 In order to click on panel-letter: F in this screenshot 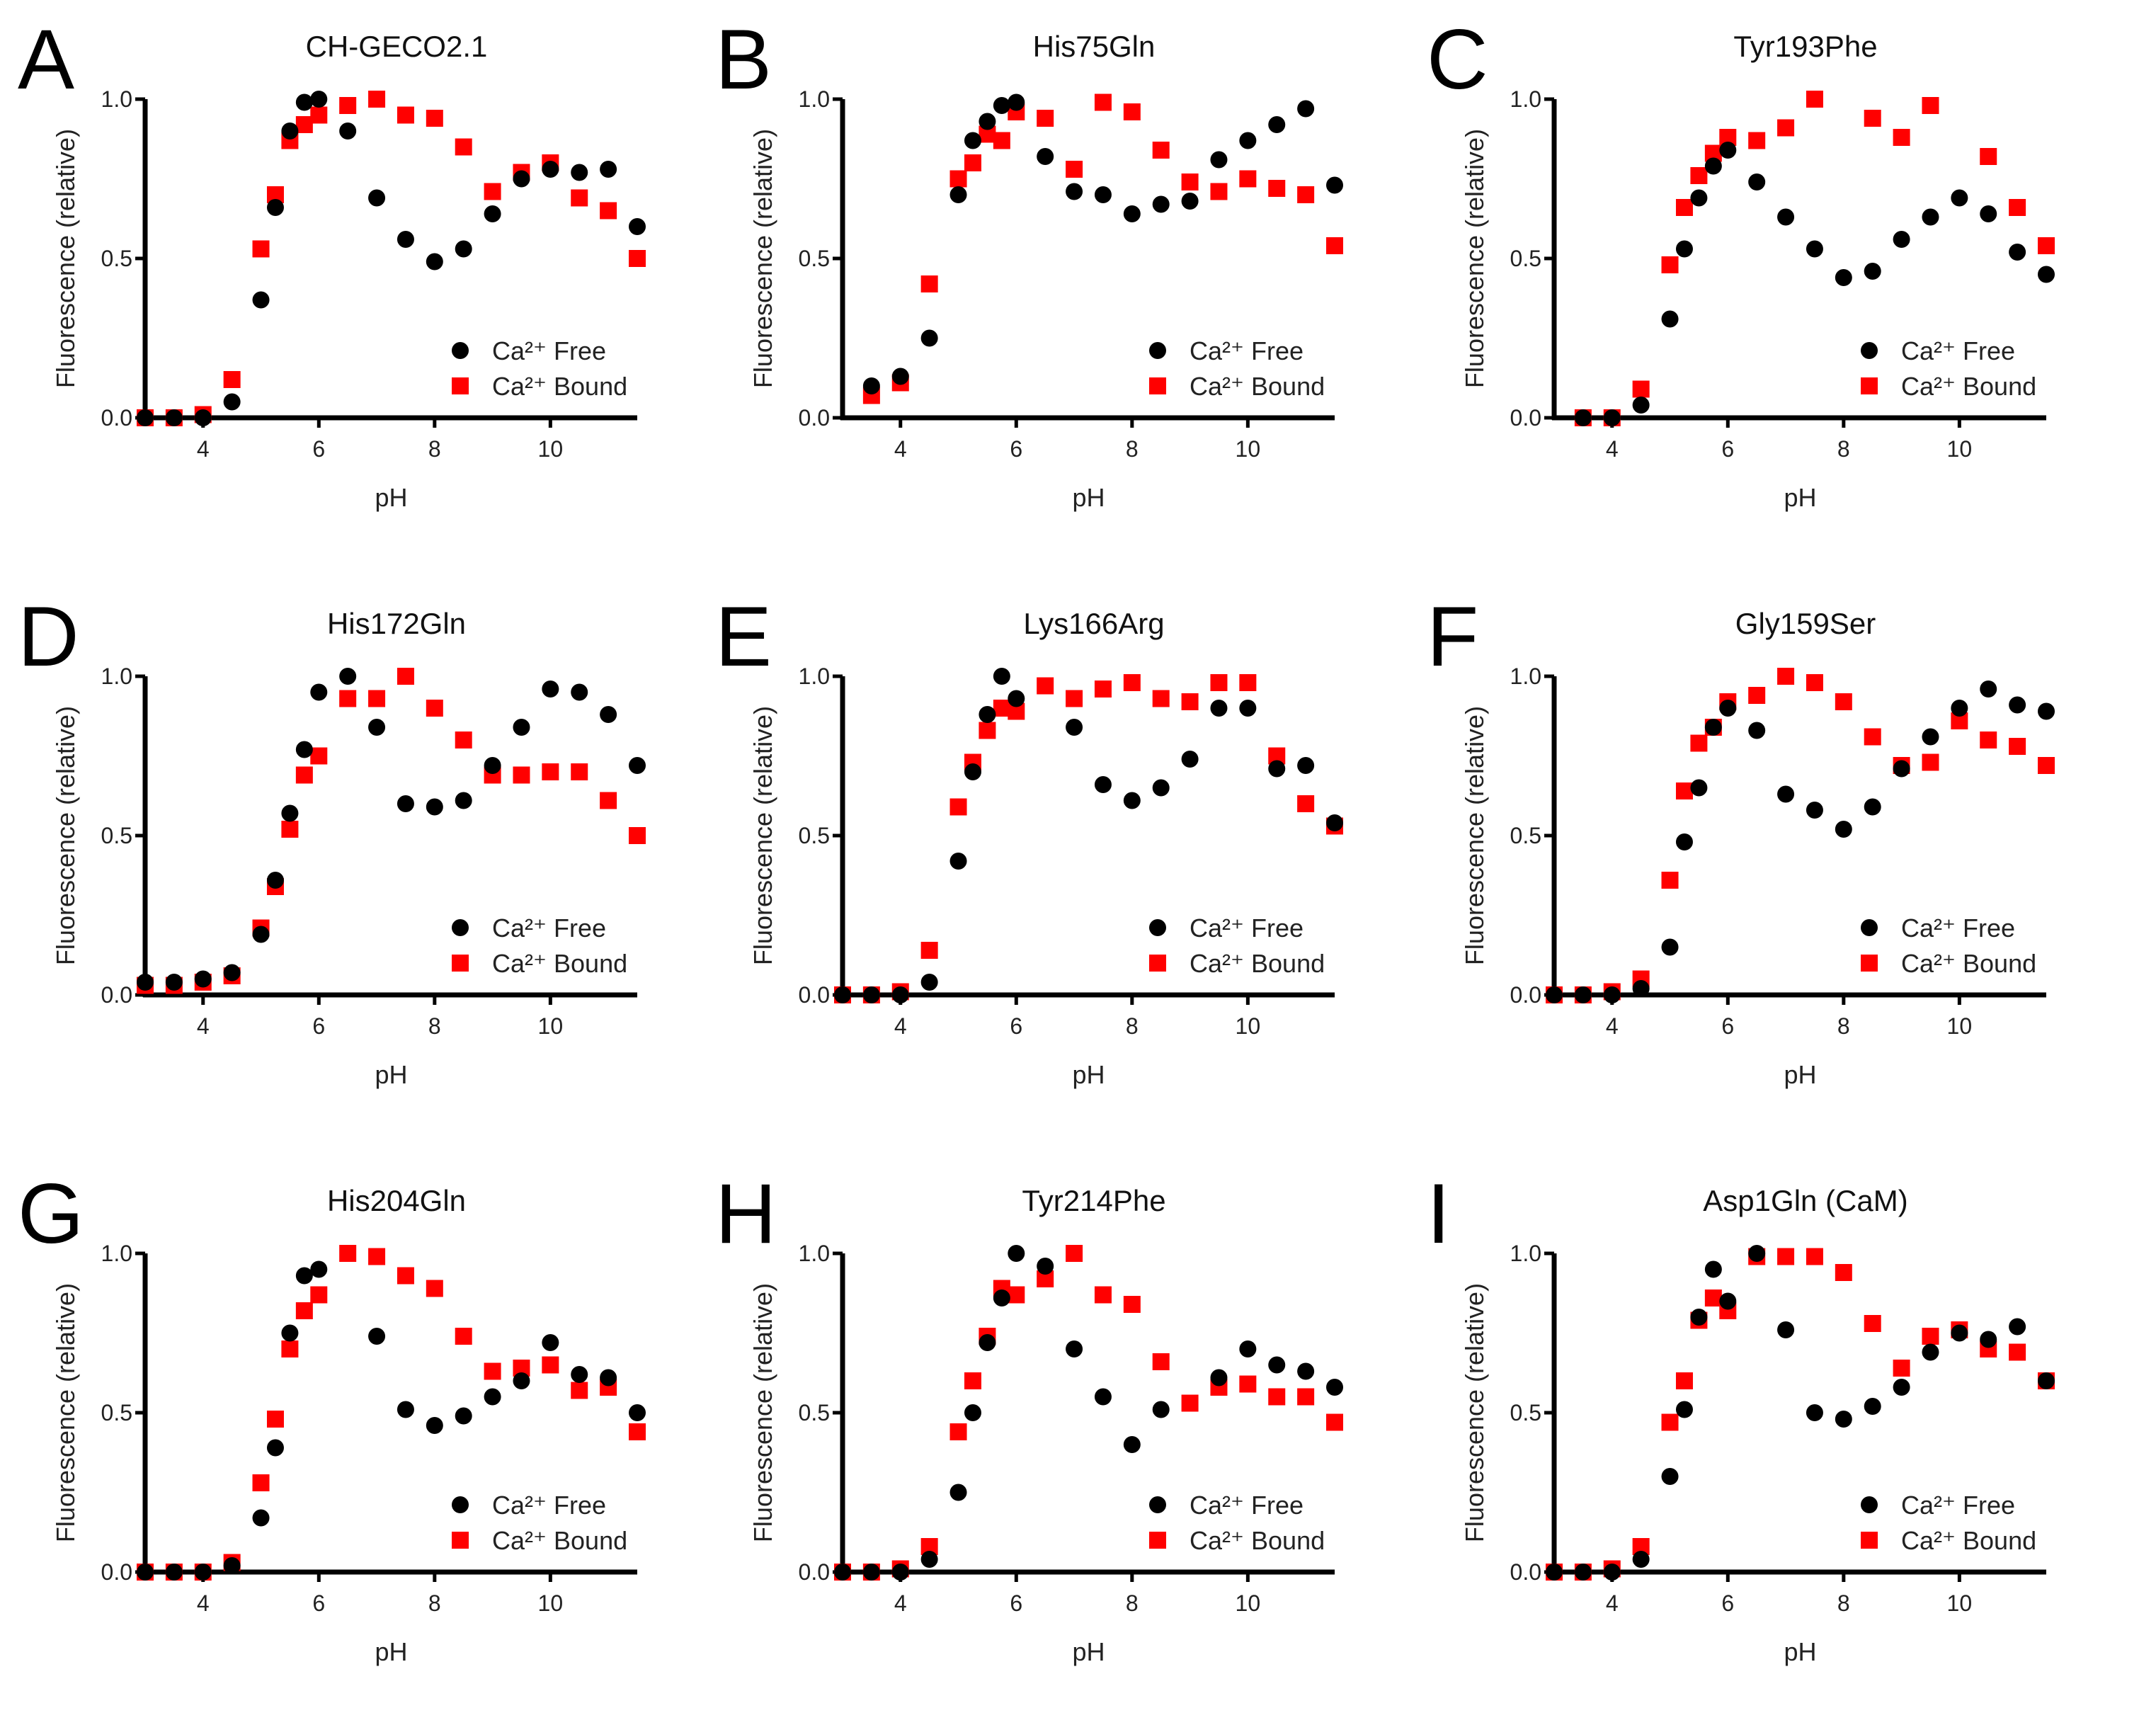, I will do `click(1452, 636)`.